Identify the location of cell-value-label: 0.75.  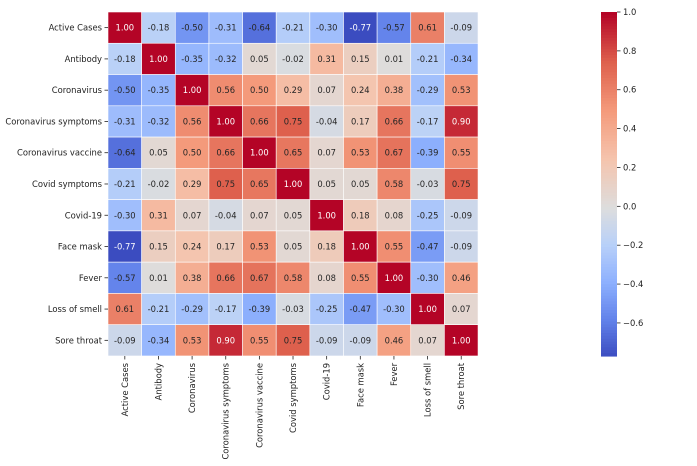
(293, 340).